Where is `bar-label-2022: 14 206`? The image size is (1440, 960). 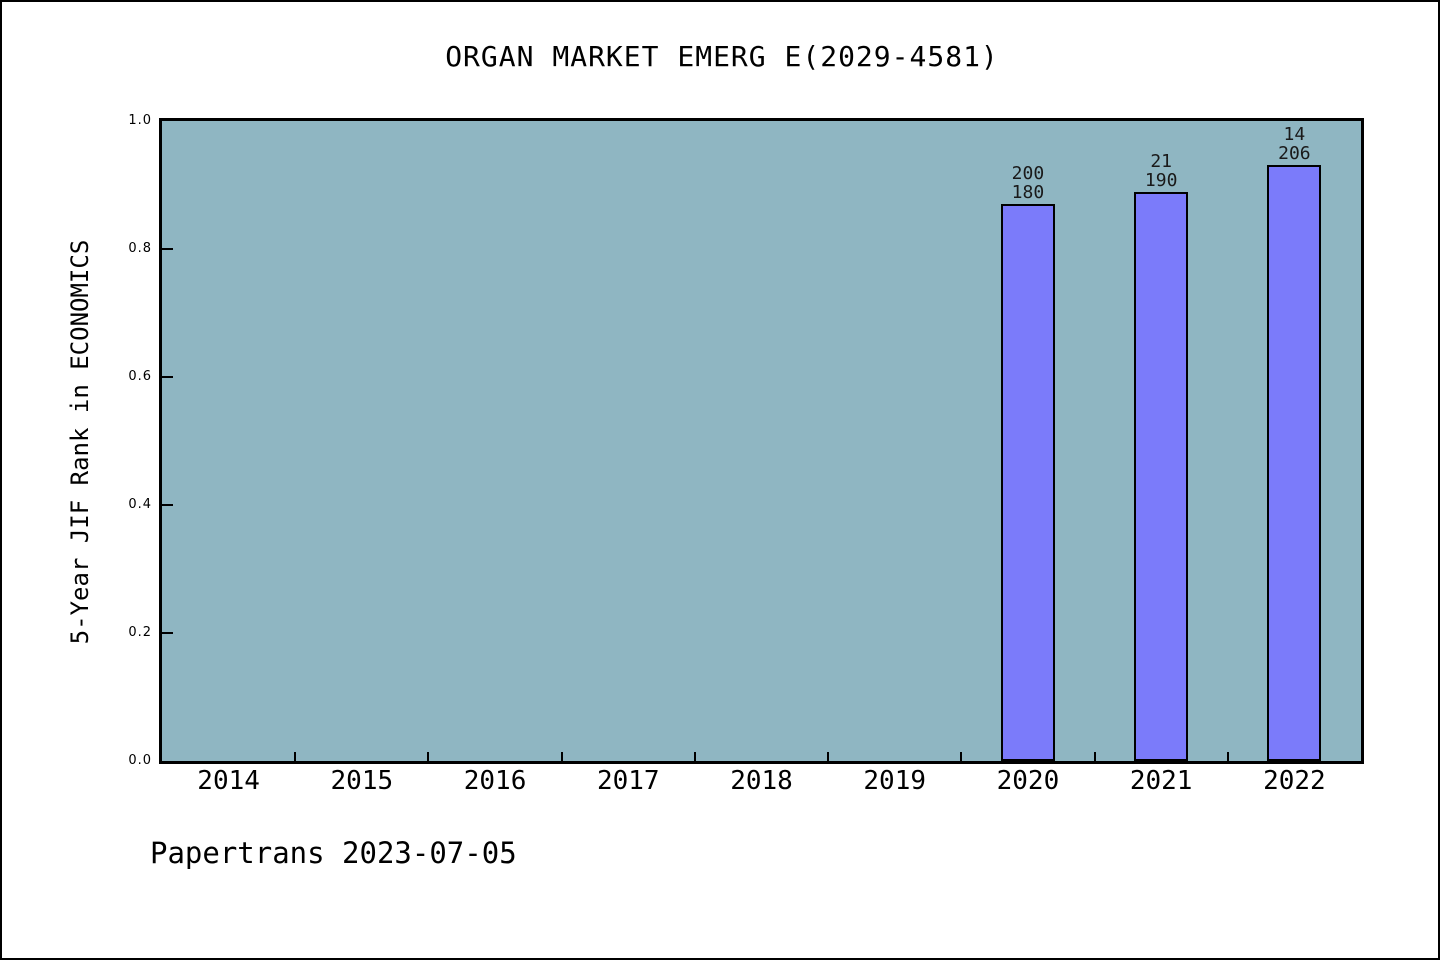
bar-label-2022: 14 206 is located at coordinates (1294, 144).